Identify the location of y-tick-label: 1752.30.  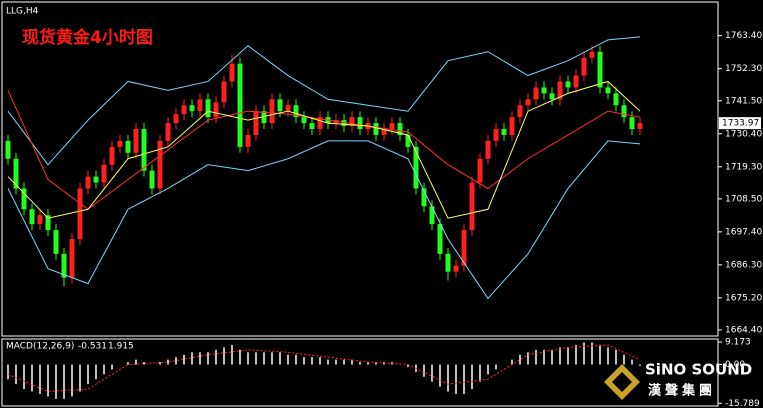
(743, 69).